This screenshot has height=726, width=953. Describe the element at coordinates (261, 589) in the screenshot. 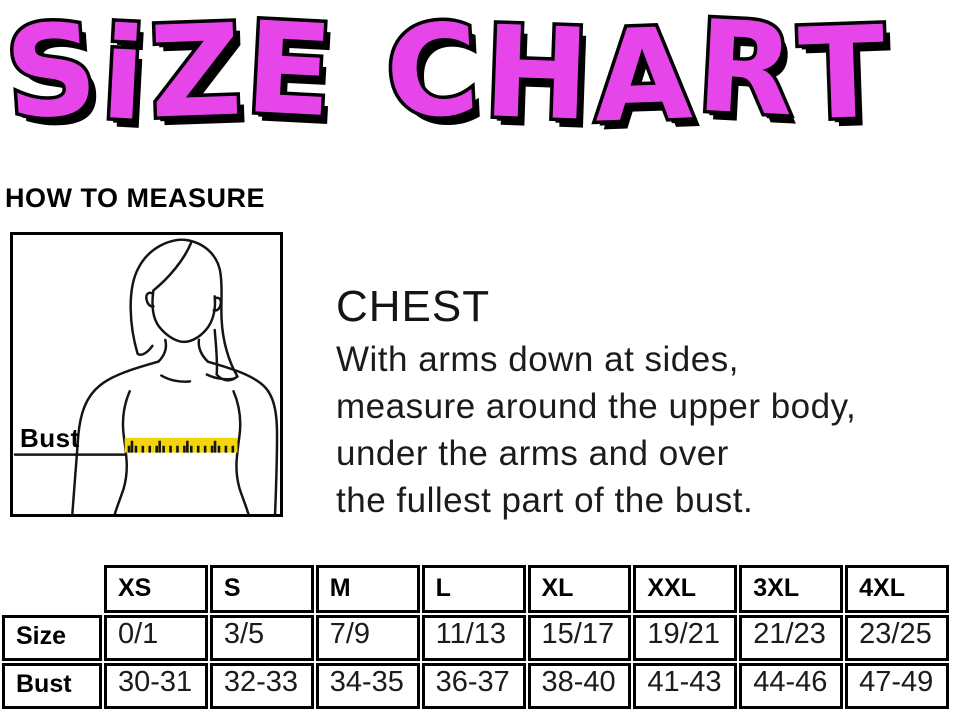

I see `column-header-s: S` at that location.